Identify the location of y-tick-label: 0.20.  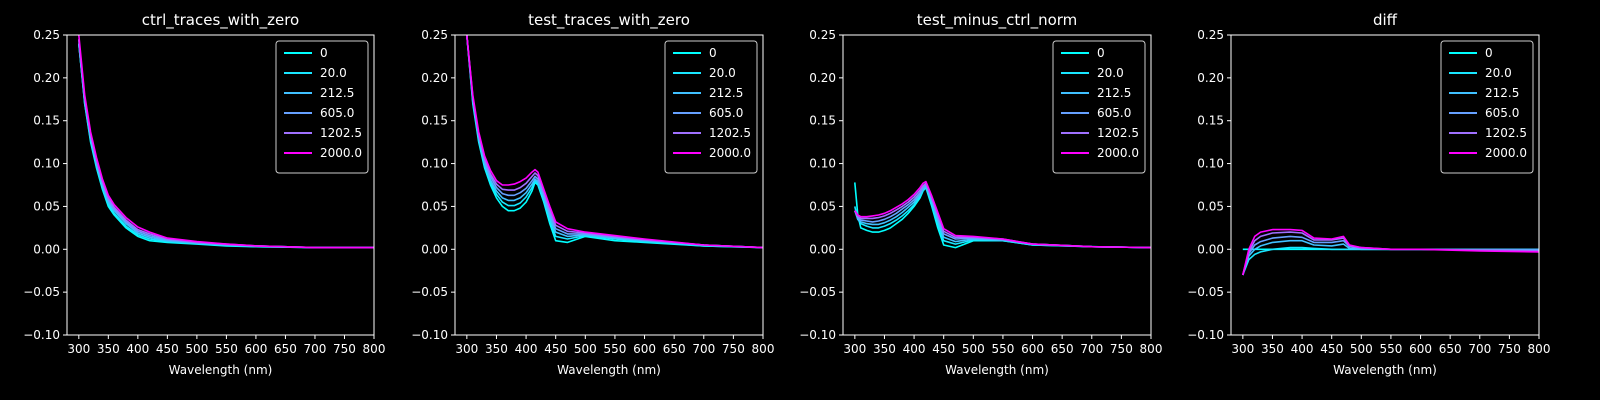
(1210, 78).